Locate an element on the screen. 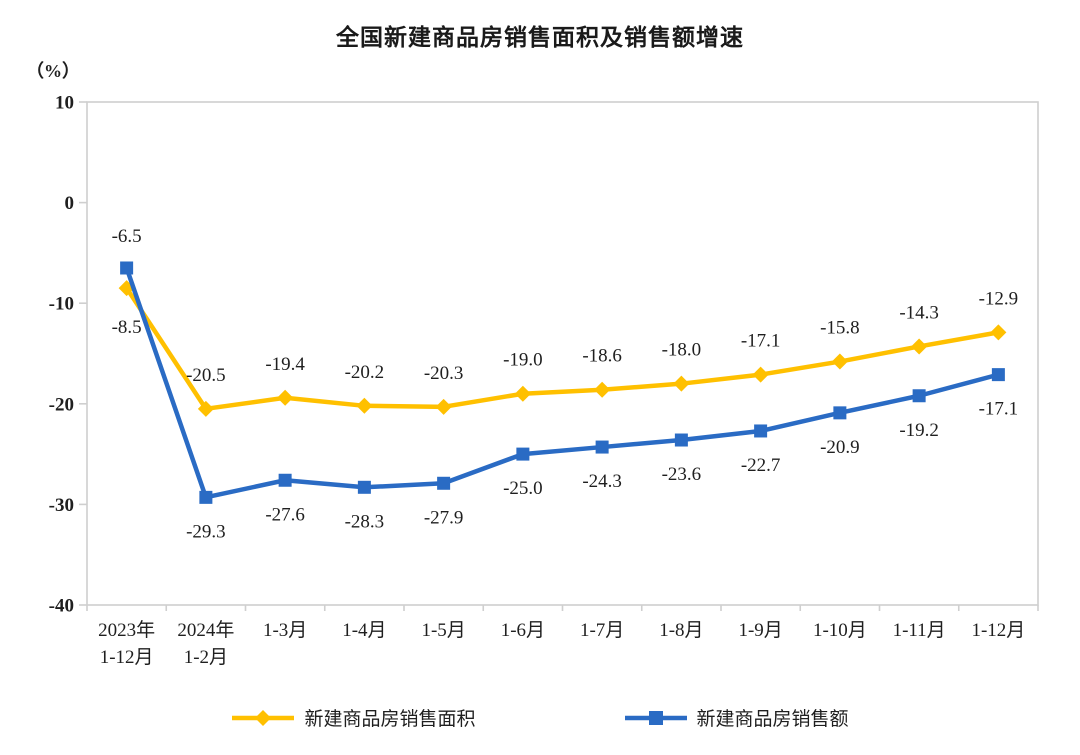 The height and width of the screenshot is (755, 1080). legend-marker-sales-amount-square is located at coordinates (655, 717).